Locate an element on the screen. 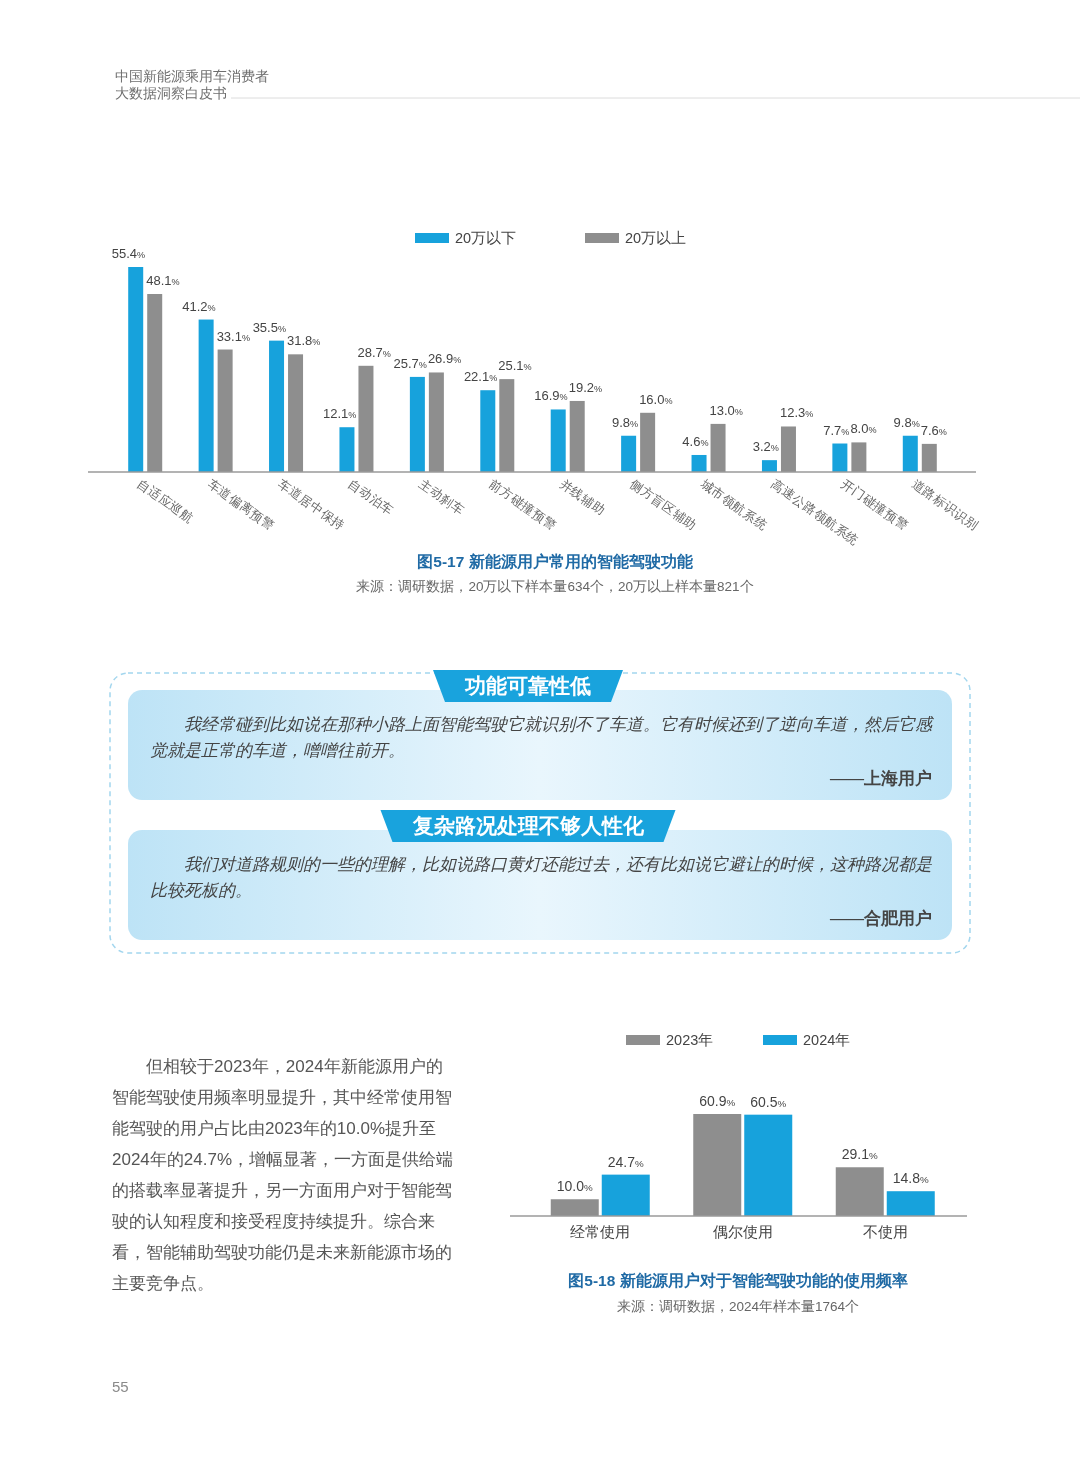 Image resolution: width=1080 pixels, height=1466 pixels. text: 图5-18 新能源用户对于智能驾驶功能的使用频率 is located at coordinates (738, 1280).